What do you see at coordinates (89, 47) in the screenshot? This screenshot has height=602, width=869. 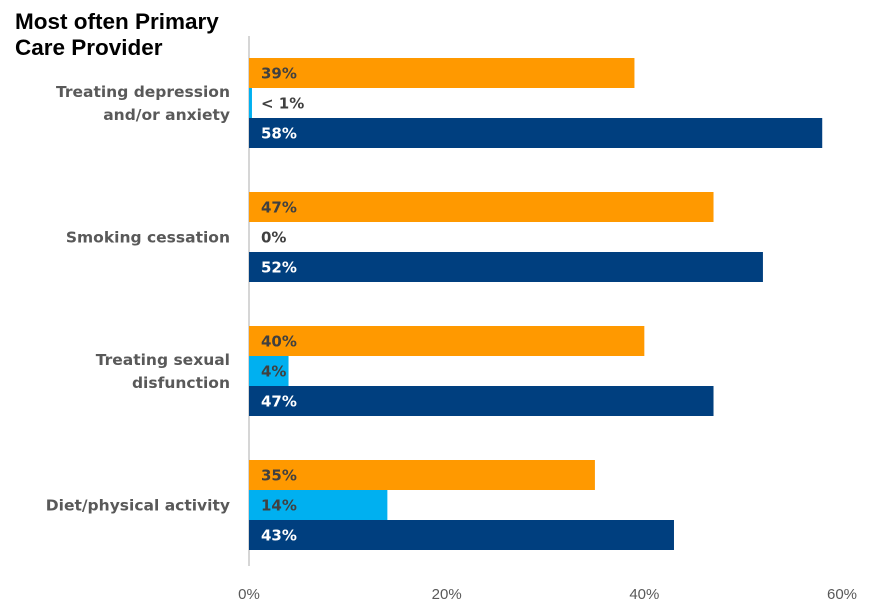 I see `chart-title-line-2: Care Provider` at bounding box center [89, 47].